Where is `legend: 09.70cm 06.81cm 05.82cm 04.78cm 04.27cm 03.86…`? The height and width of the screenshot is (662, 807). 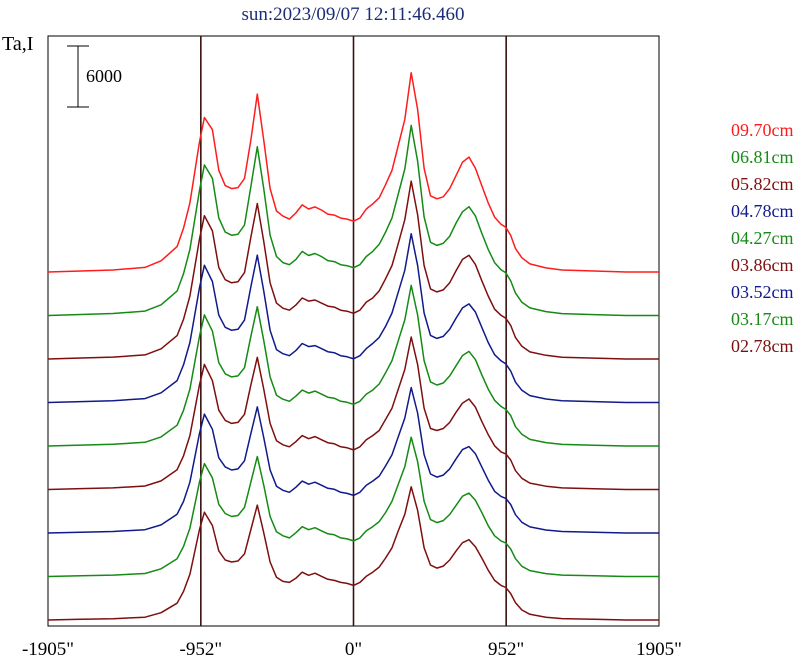
legend: 09.70cm 06.81cm 05.82cm 04.78cm 04.27cm 03.86… is located at coordinates (762, 238).